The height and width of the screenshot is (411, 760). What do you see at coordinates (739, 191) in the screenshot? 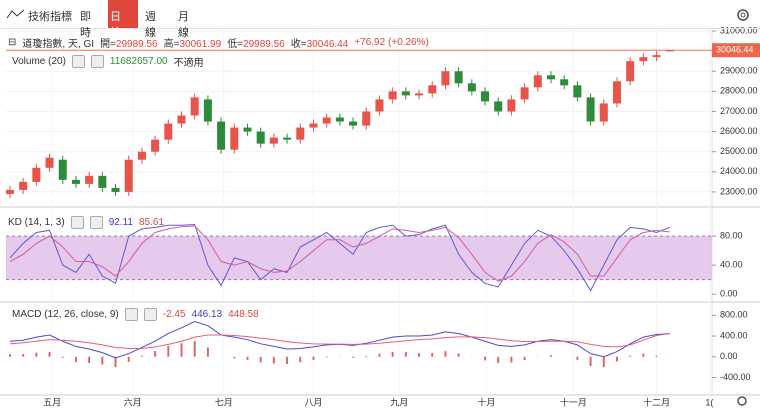
I see `y-tick-label: 23000.00` at bounding box center [739, 191].